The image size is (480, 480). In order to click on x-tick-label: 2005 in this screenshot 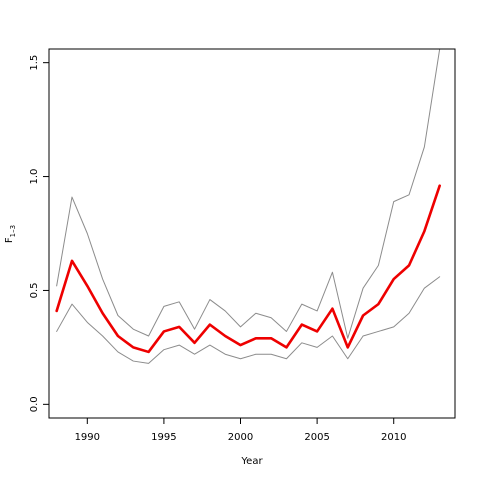, I will do `click(316, 437)`.